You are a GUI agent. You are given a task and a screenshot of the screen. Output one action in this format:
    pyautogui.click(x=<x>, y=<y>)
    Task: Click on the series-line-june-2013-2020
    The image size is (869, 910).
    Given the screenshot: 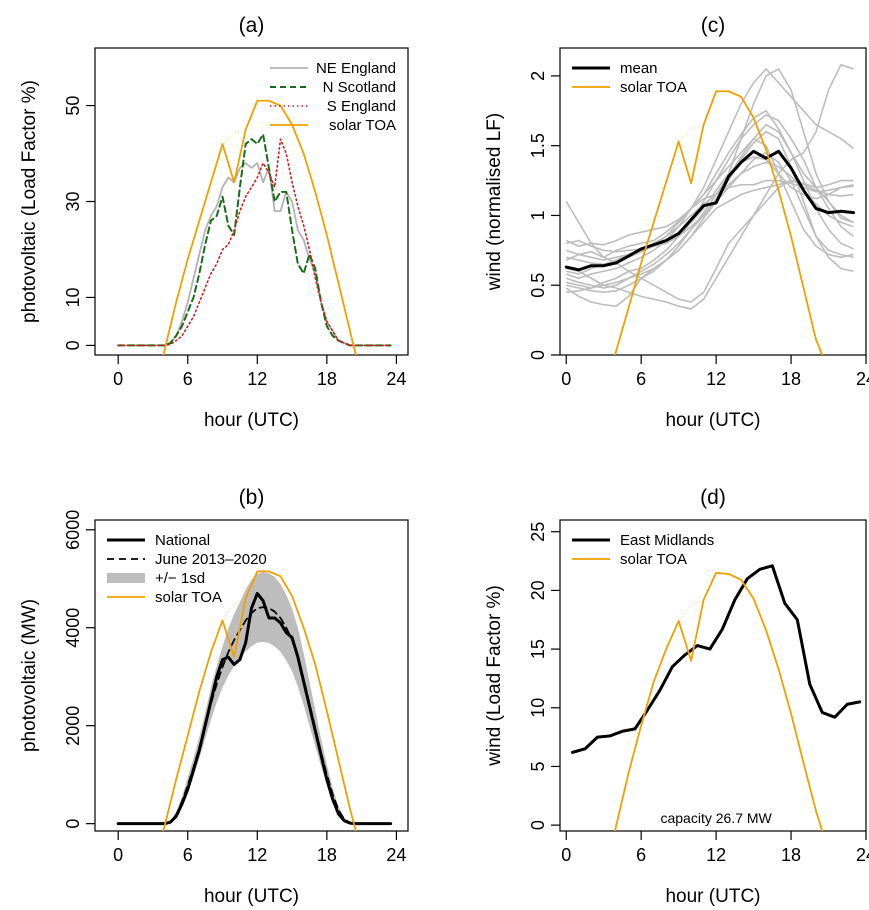 What is the action you would take?
    pyautogui.click(x=254, y=715)
    